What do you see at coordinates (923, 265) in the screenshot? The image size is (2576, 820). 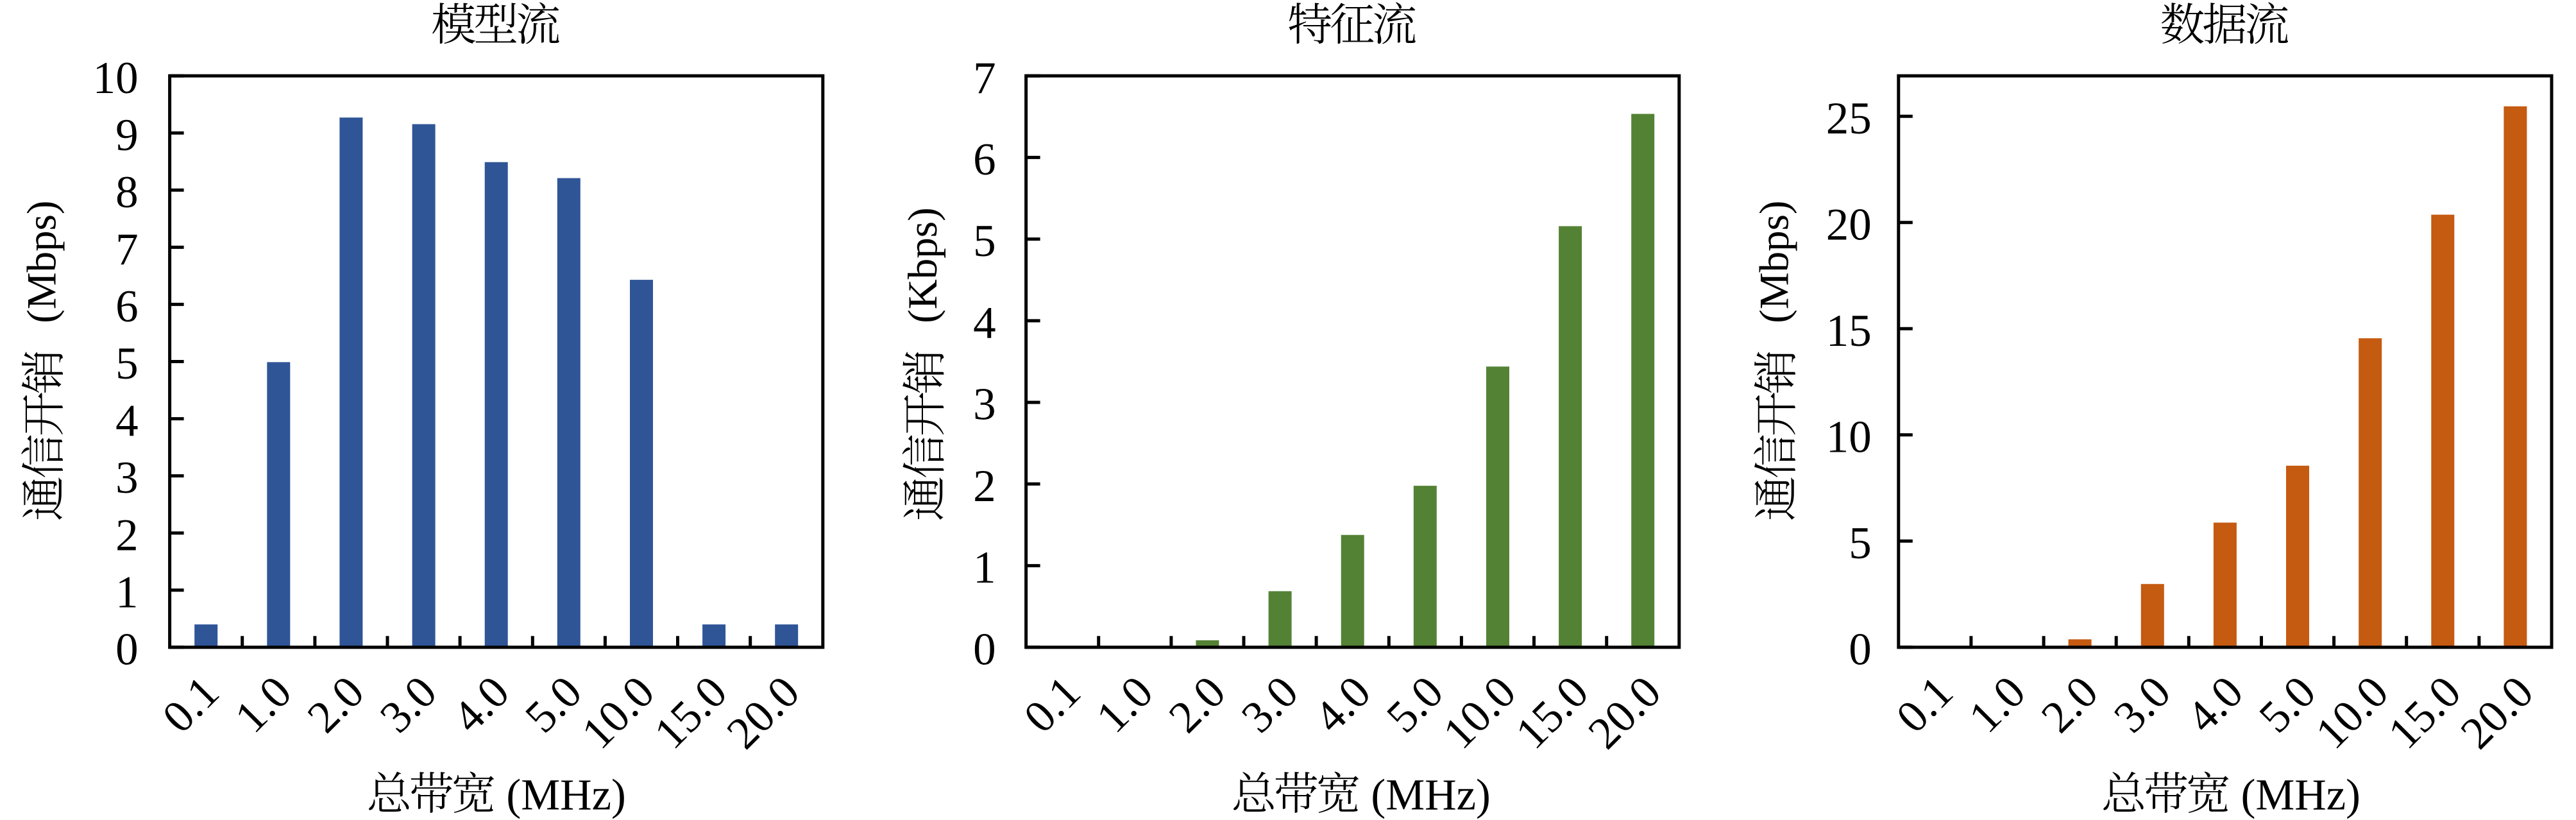 I see `svg-text: (Kbps)` at bounding box center [923, 265].